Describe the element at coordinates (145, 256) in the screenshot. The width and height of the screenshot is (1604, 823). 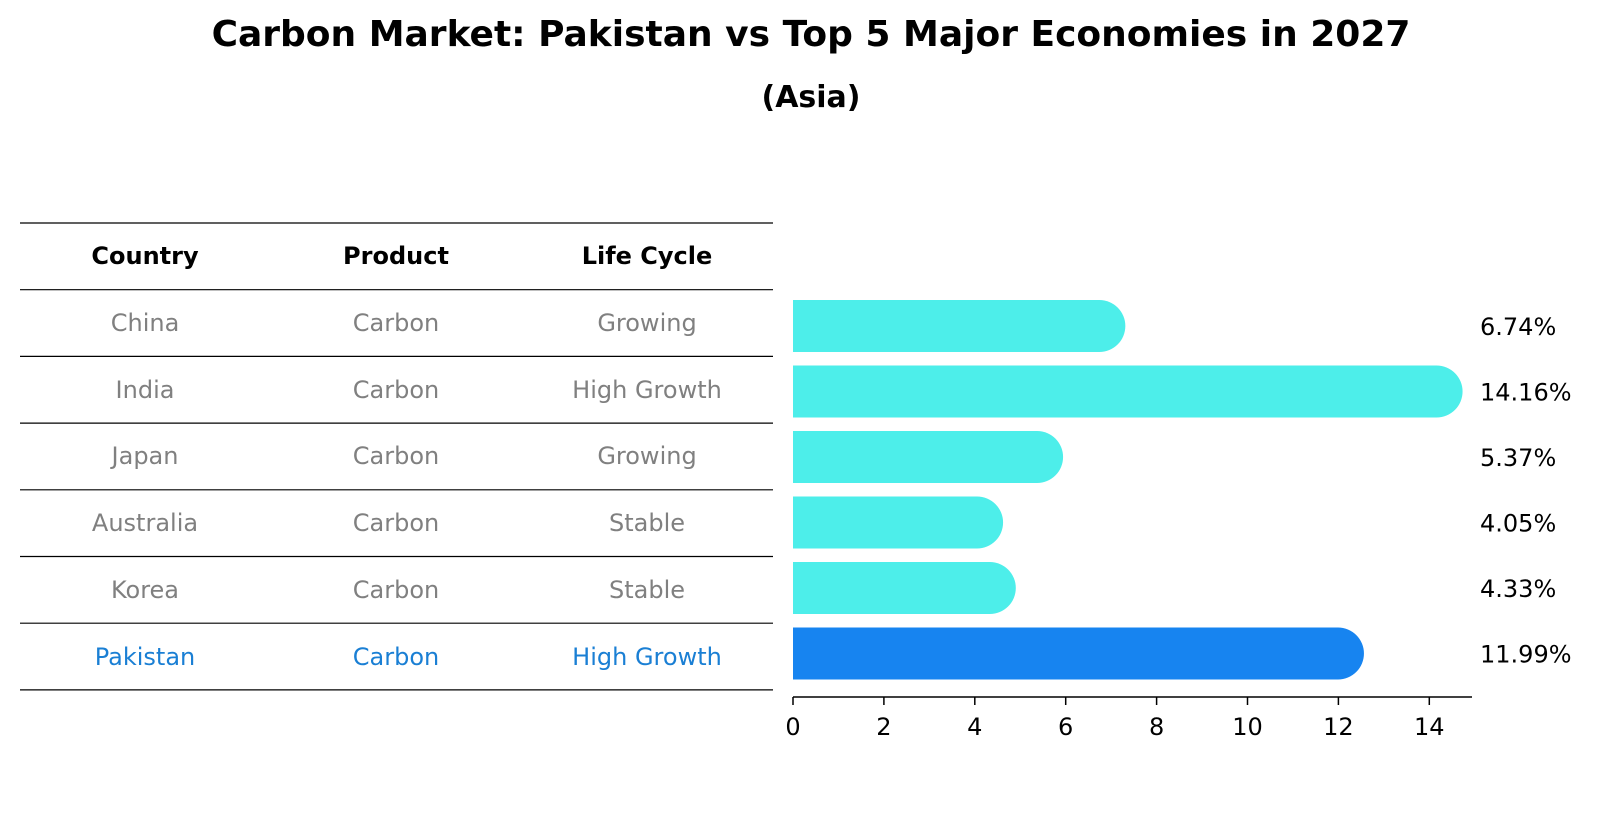
I see `header-country: Country` at that location.